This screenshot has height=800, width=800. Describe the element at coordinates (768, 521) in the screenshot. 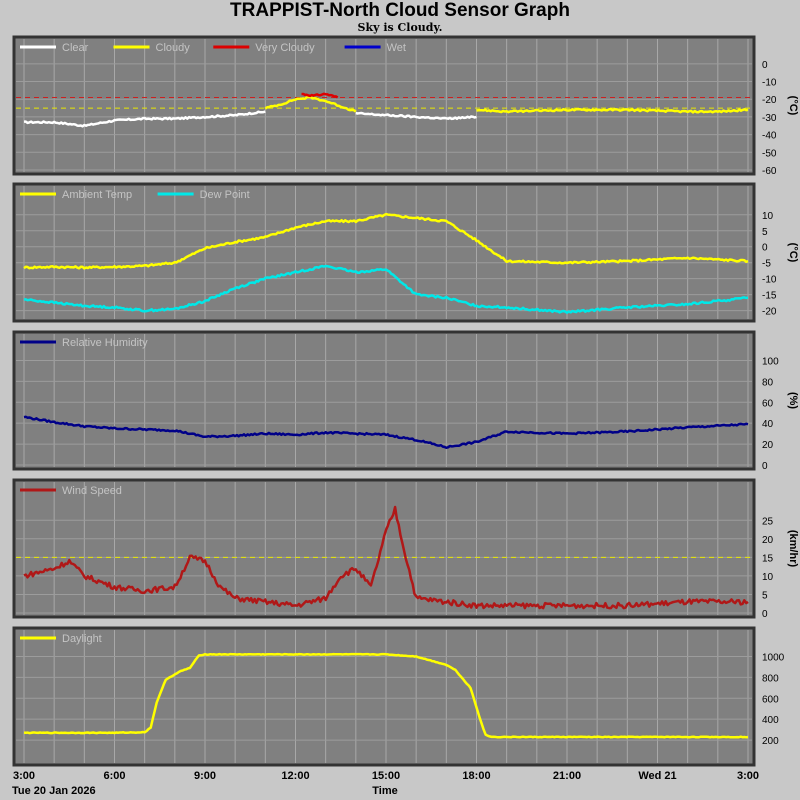

I see `y-tick-label: 25` at that location.